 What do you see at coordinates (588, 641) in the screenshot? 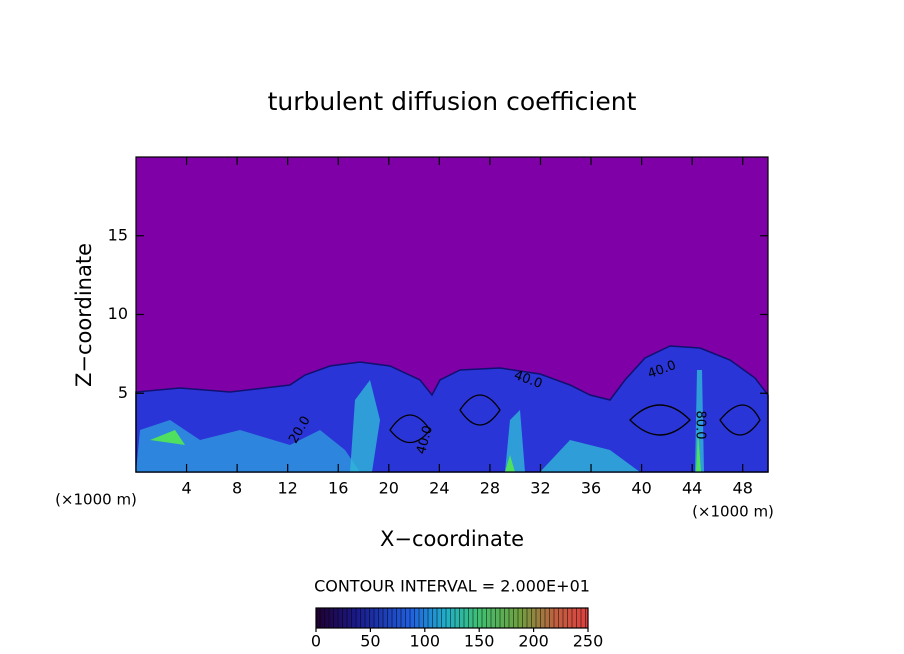
I see `colorbar-tick-label: 250` at bounding box center [588, 641].